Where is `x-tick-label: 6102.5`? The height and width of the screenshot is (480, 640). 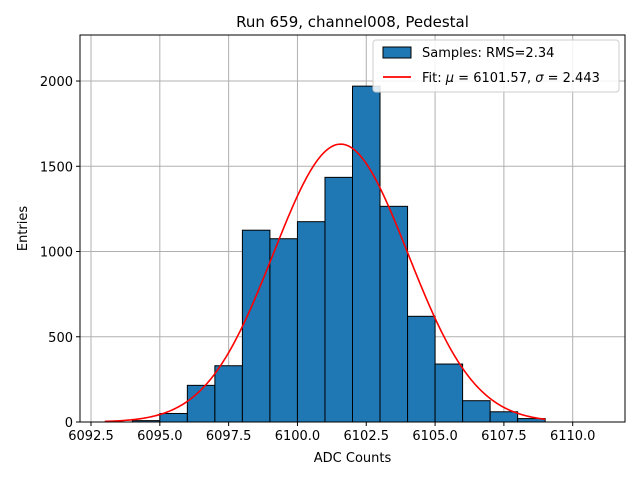
x-tick-label: 6102.5 is located at coordinates (367, 436).